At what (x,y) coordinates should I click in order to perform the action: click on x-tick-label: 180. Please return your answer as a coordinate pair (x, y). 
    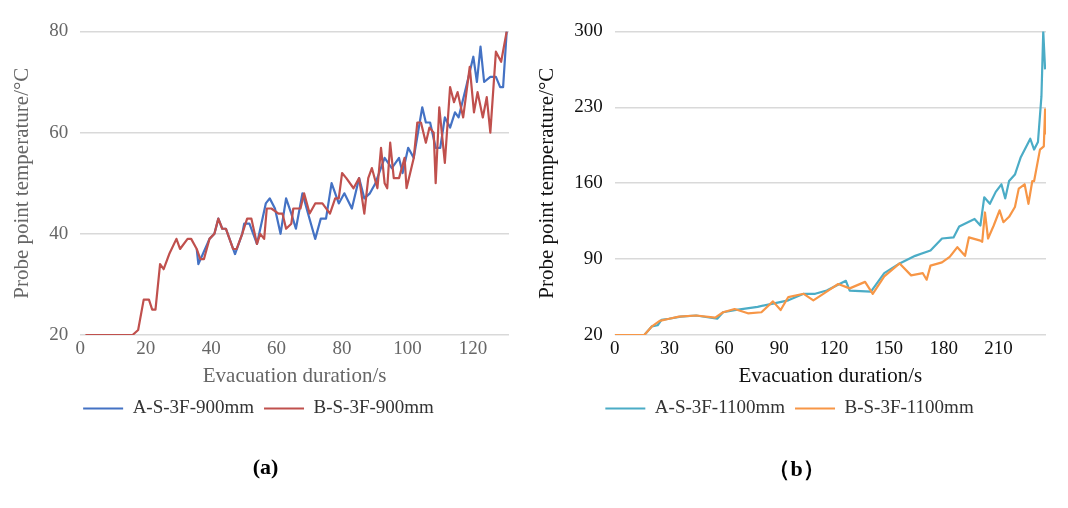
    Looking at the image, I should click on (943, 348).